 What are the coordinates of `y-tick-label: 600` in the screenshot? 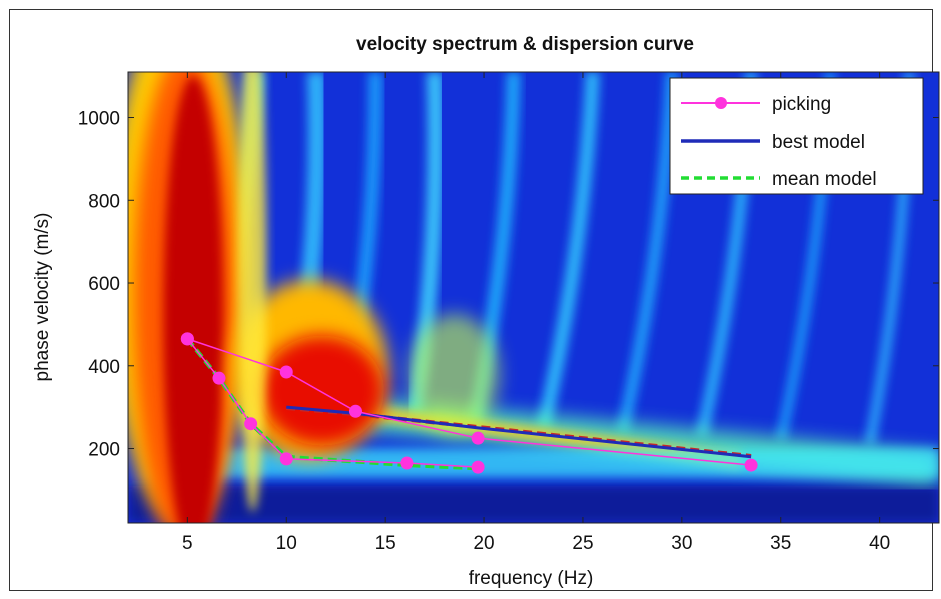 It's located at (104, 284).